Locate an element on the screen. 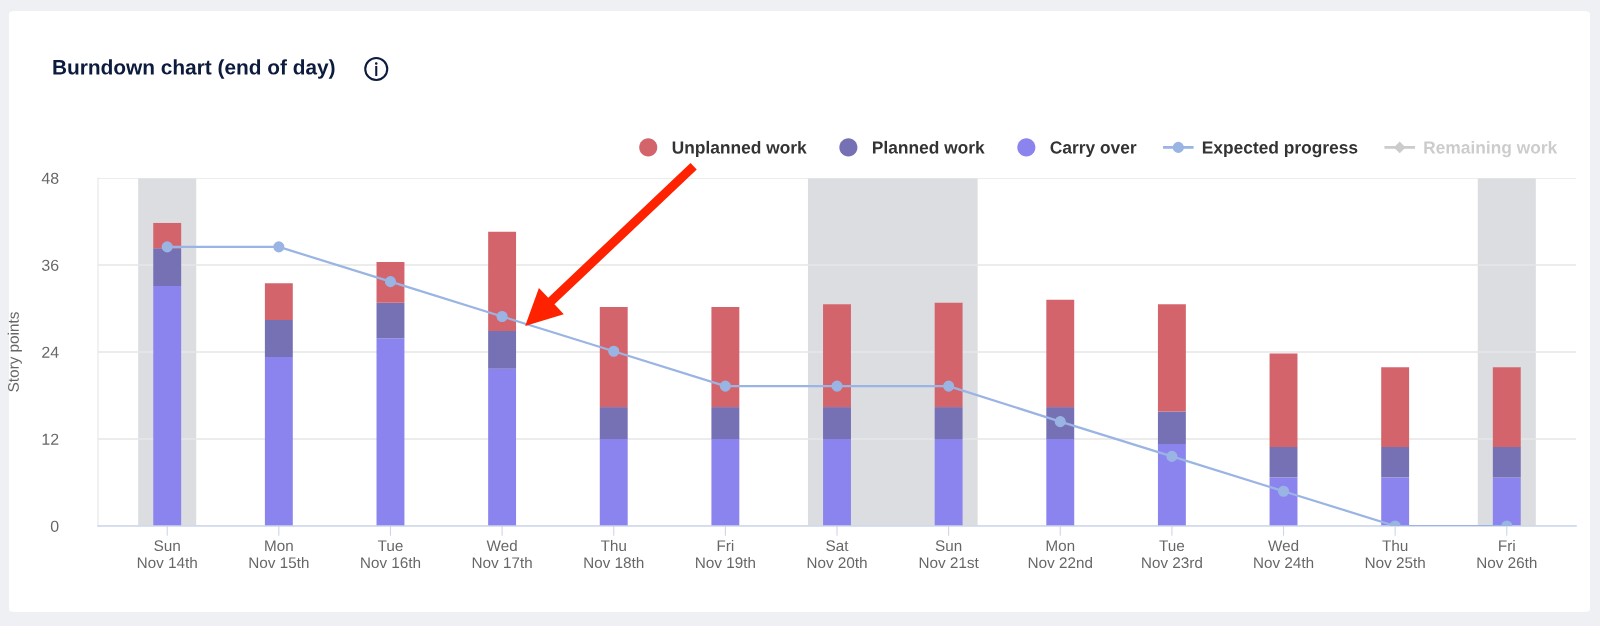 This screenshot has width=1600, height=626. x-tick-label: Thu Nov 18th is located at coordinates (614, 554).